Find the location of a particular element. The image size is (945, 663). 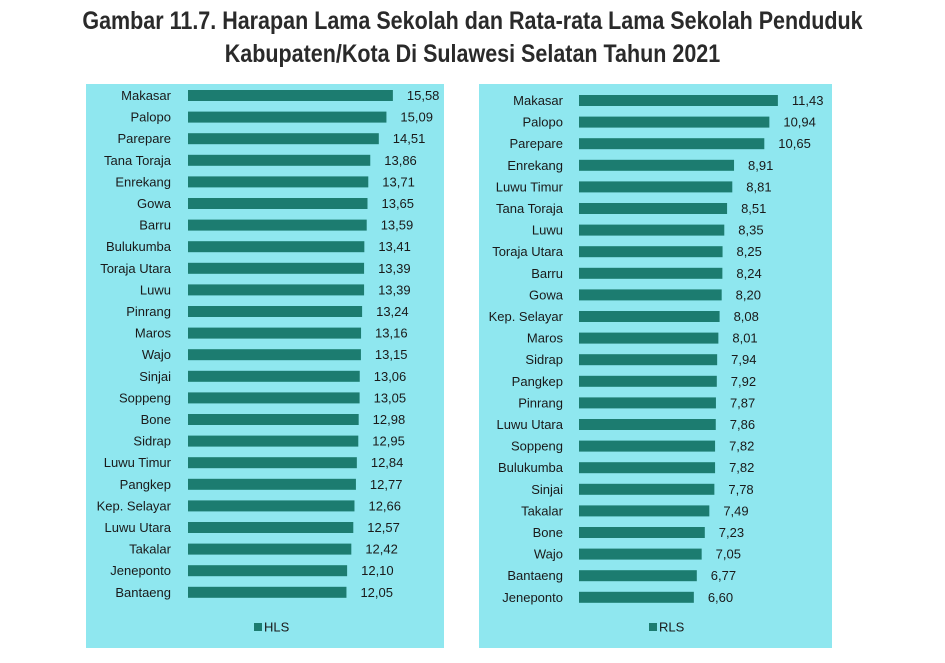

hls-value-label: 13,05 is located at coordinates (390, 397).